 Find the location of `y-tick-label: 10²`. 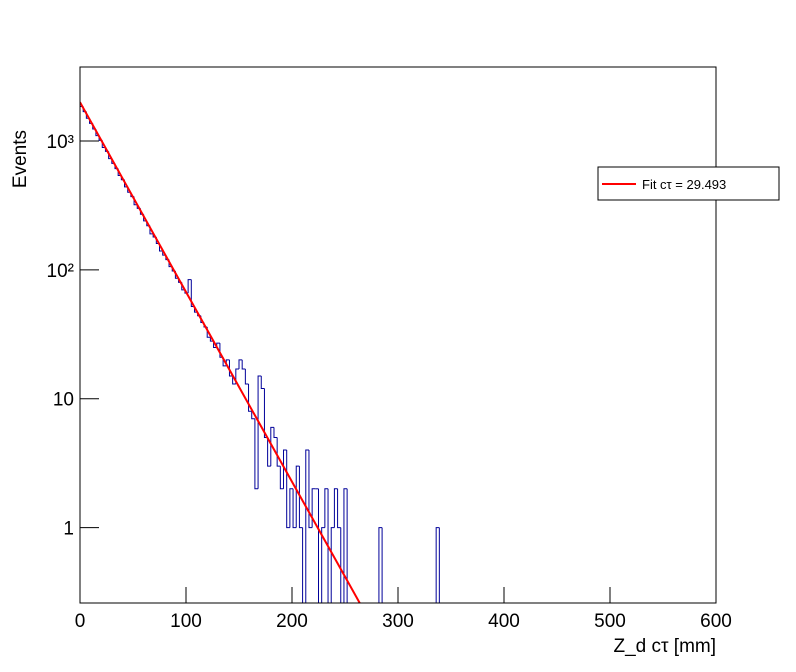

y-tick-label: 10² is located at coordinates (60, 271).